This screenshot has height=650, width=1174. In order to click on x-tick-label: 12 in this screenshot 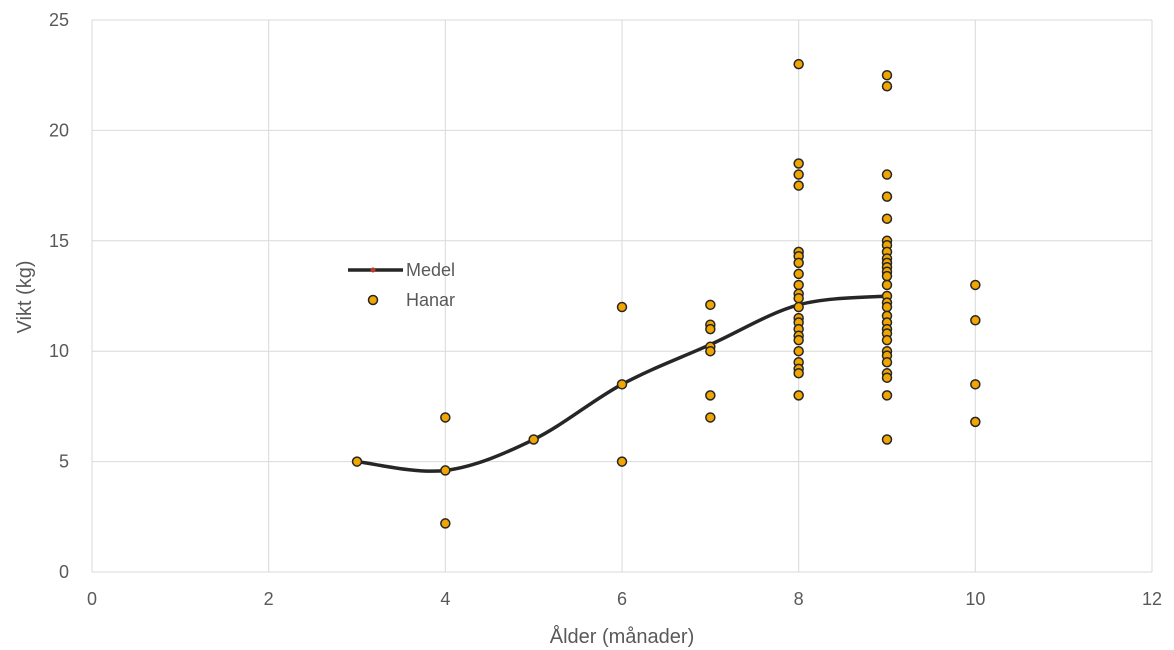, I will do `click(1152, 599)`.